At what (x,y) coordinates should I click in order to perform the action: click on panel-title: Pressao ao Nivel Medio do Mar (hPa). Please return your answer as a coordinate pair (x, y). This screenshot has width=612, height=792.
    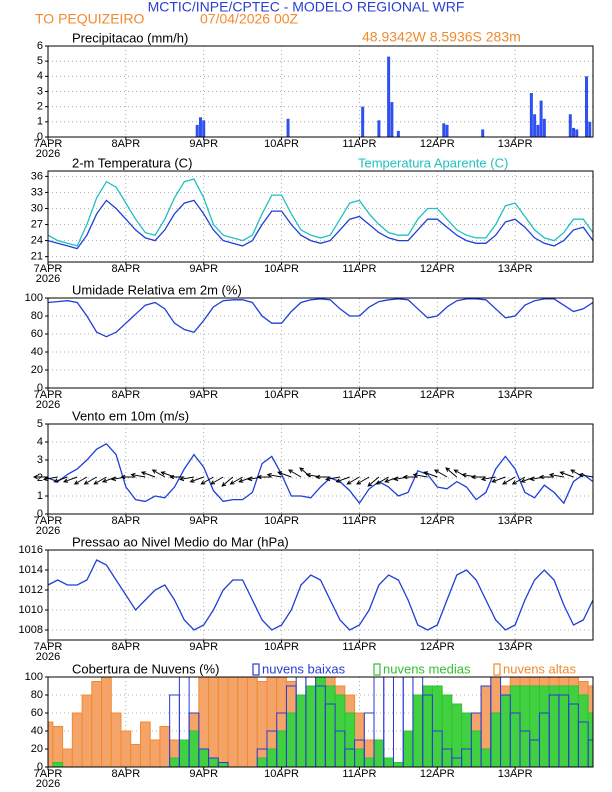
    Looking at the image, I should click on (180, 541).